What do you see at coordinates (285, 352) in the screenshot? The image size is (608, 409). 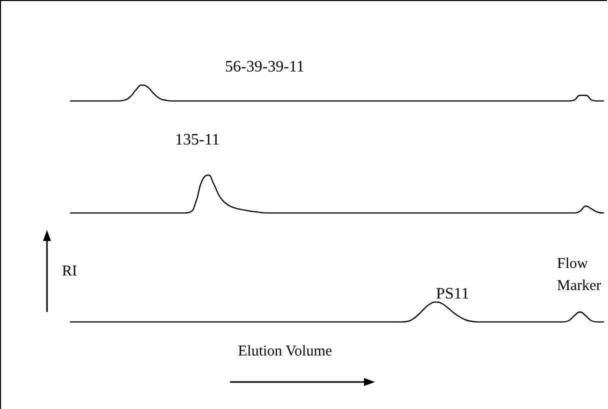 I see `x-axis-title: Elution Volume` at bounding box center [285, 352].